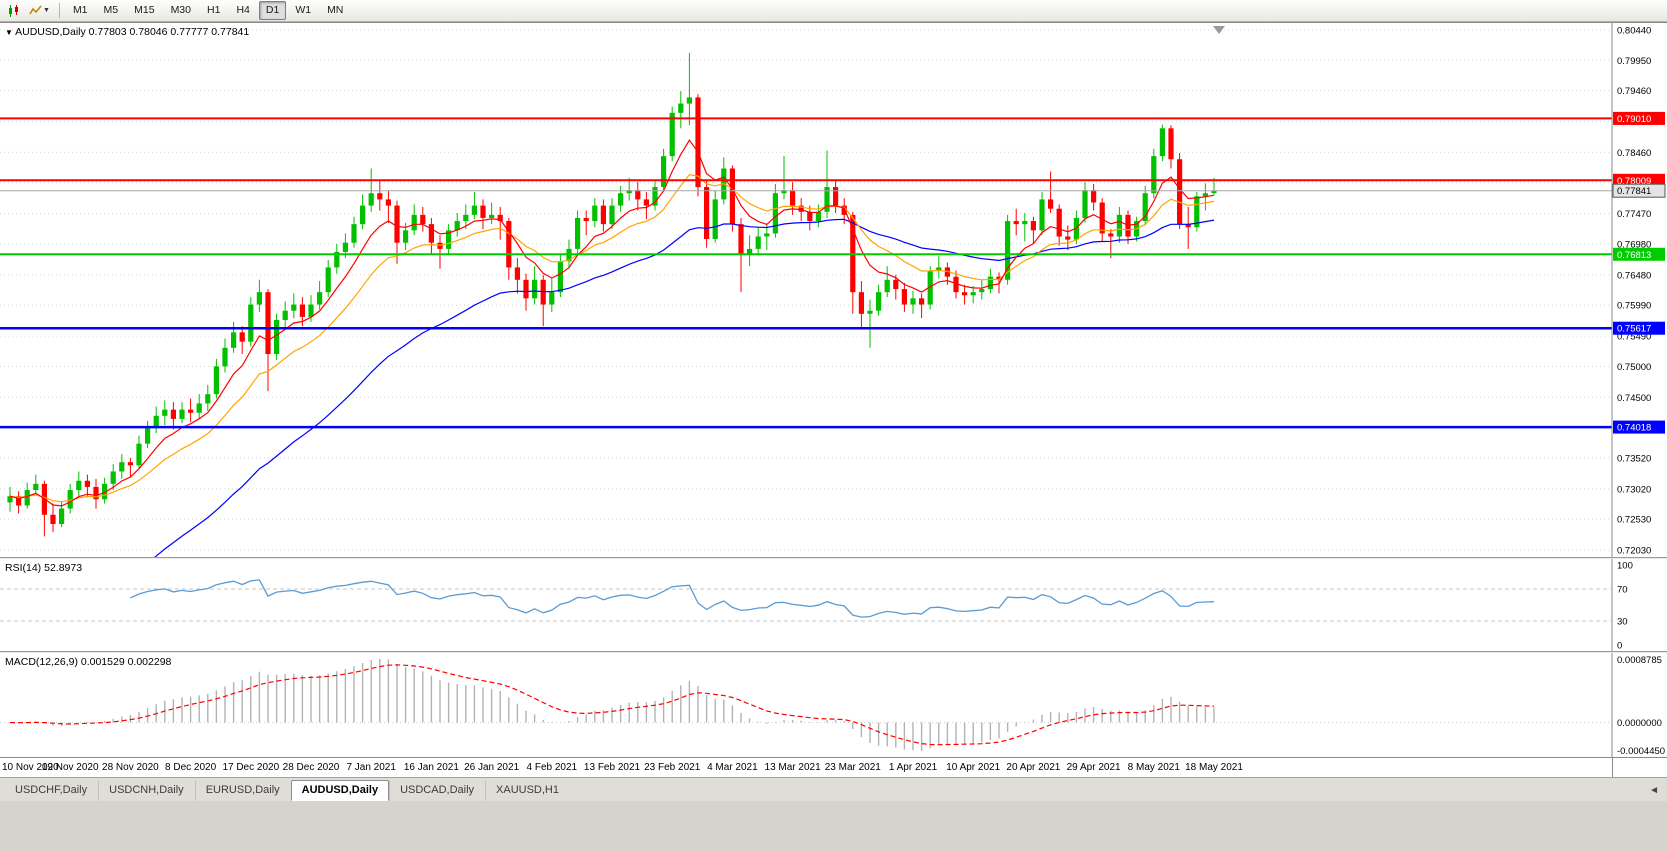  I want to click on level-price-badge: 0.79010, so click(1639, 118).